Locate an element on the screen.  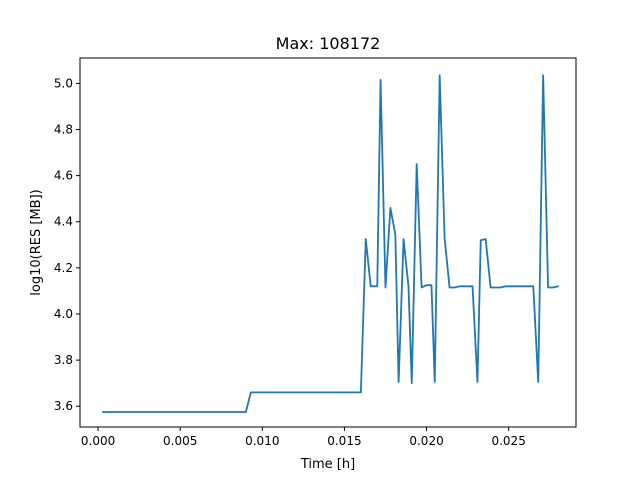
y-tick-label: 4.4 is located at coordinates (63, 222).